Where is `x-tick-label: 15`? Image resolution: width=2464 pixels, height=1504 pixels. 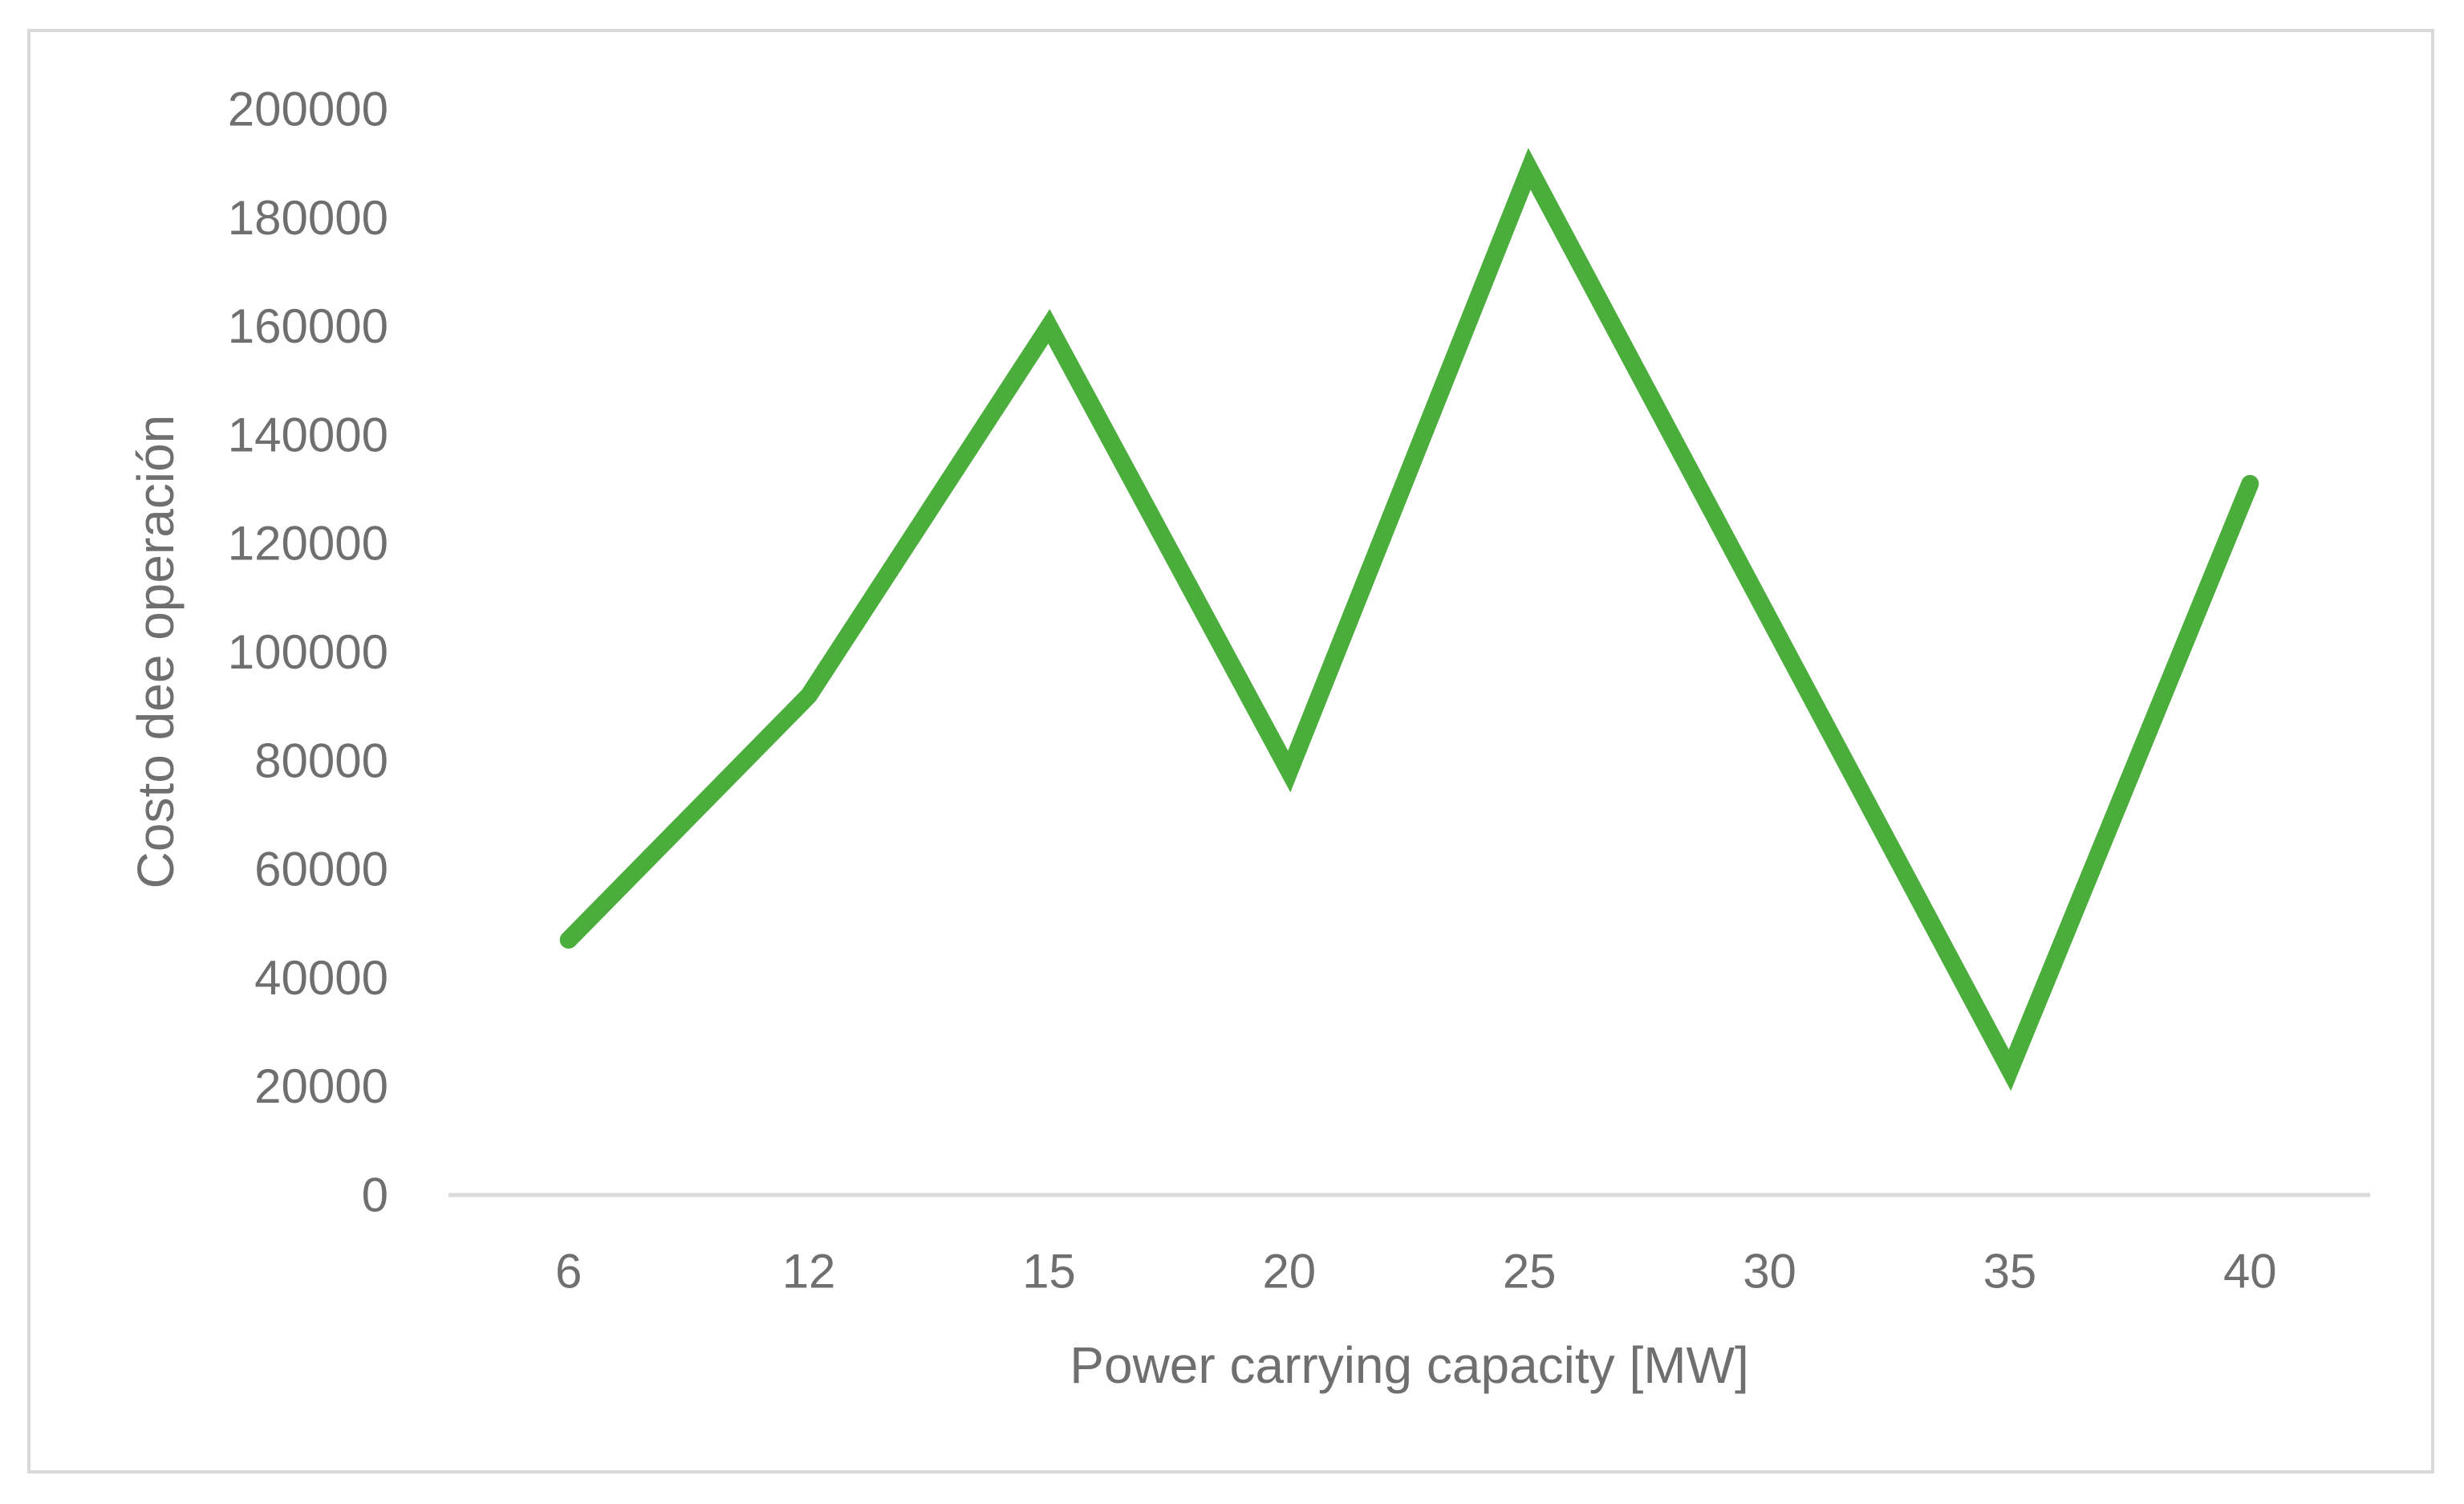 x-tick-label: 15 is located at coordinates (1049, 1272).